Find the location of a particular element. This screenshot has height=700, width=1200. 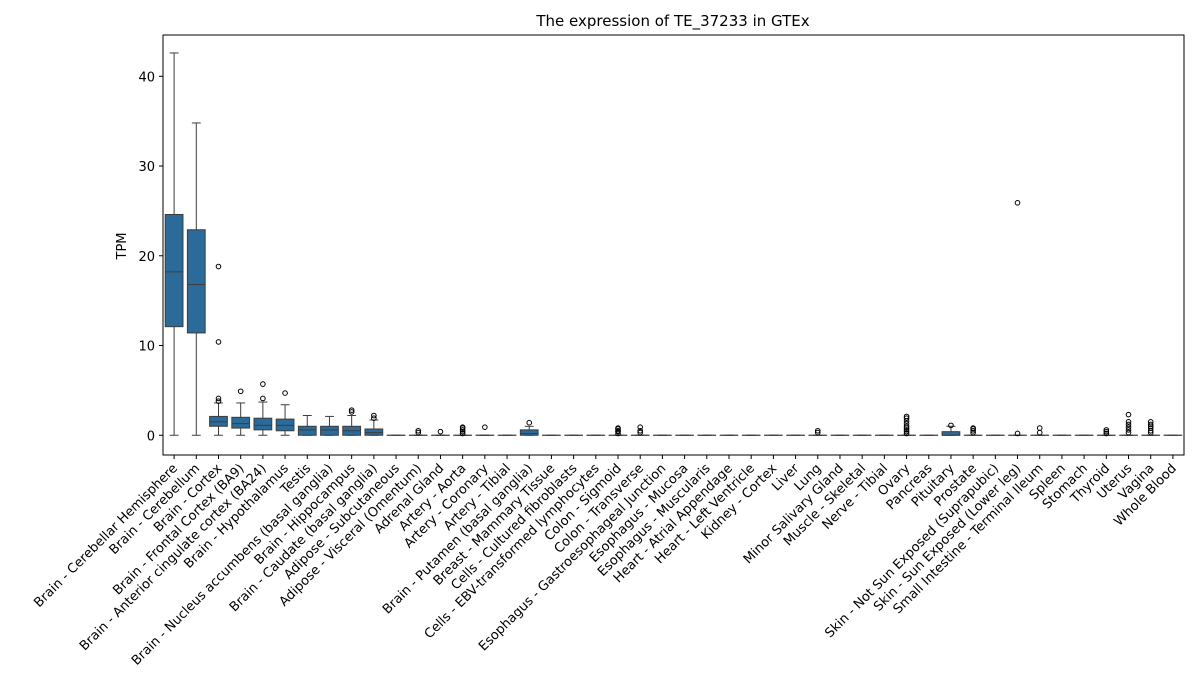

x-tick-label: Brain - Cerebellar Hemisphere is located at coordinates (106, 536).